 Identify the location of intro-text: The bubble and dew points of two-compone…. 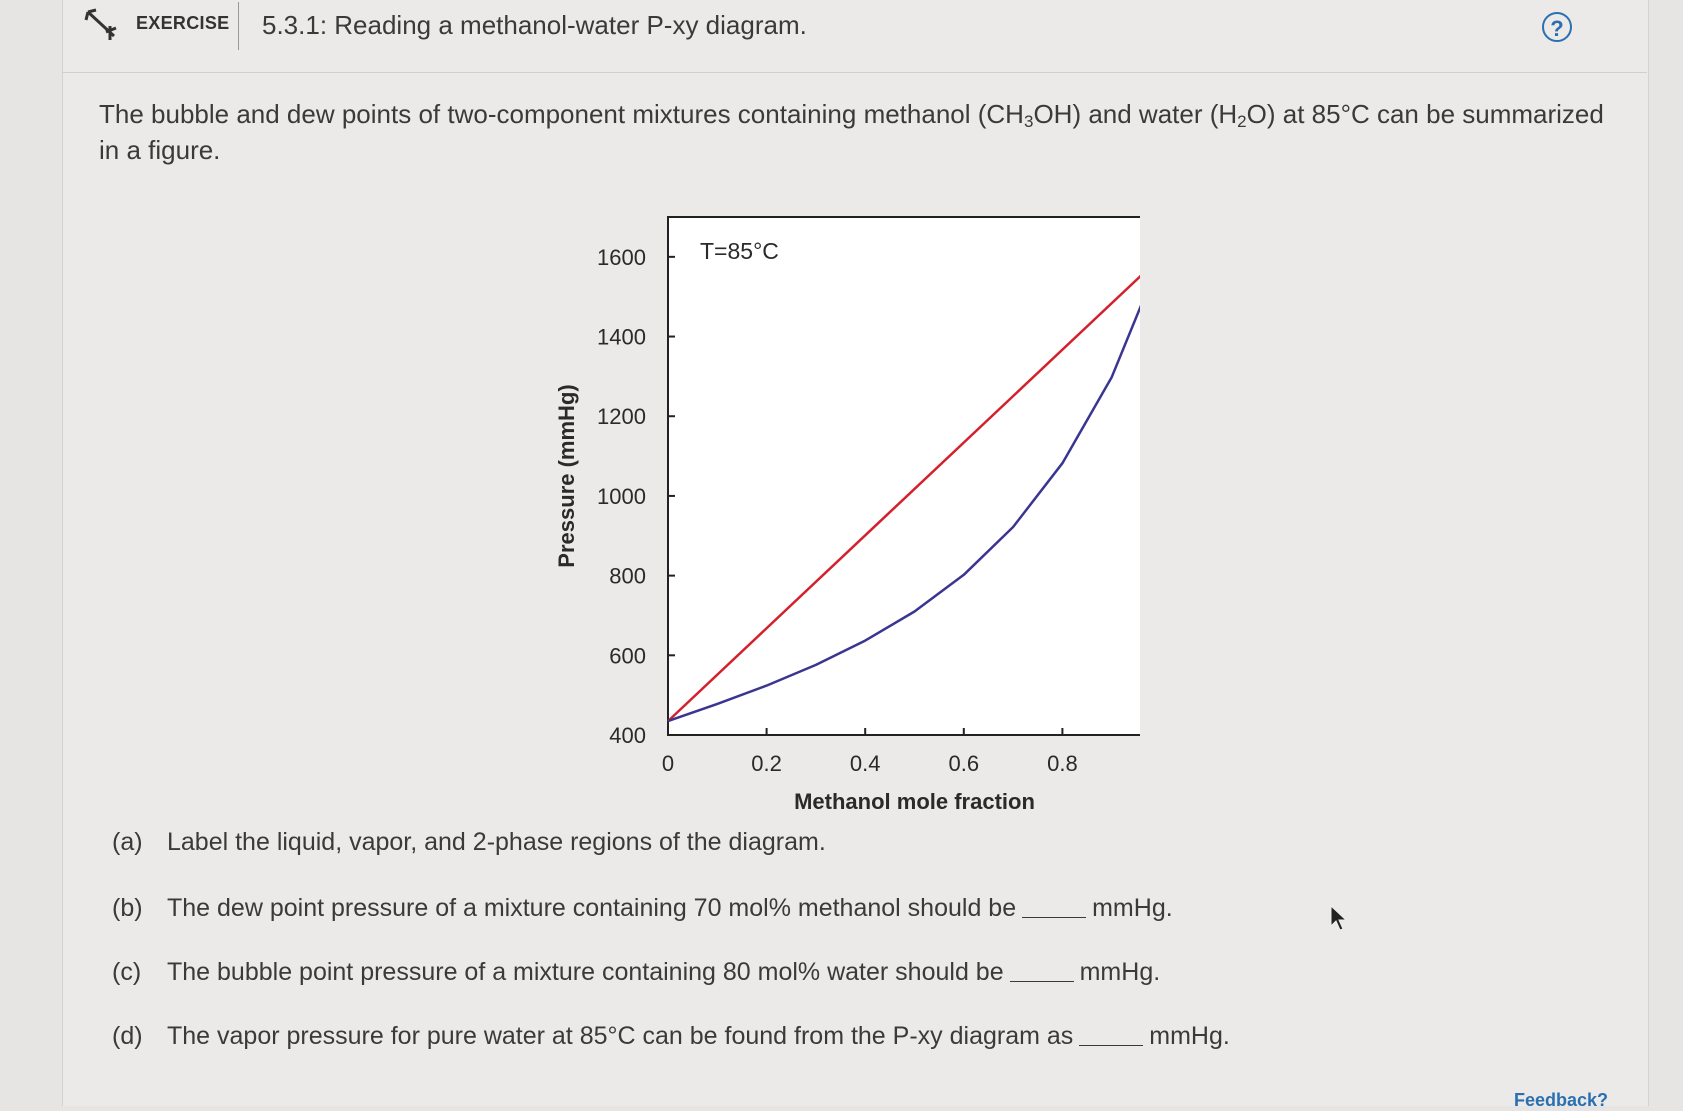
(859, 132).